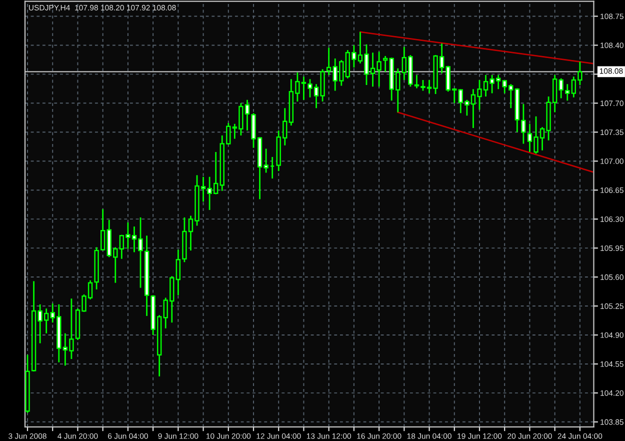 This screenshot has width=625, height=441. Describe the element at coordinates (385, 63) in the screenshot. I see `candlestick` at that location.